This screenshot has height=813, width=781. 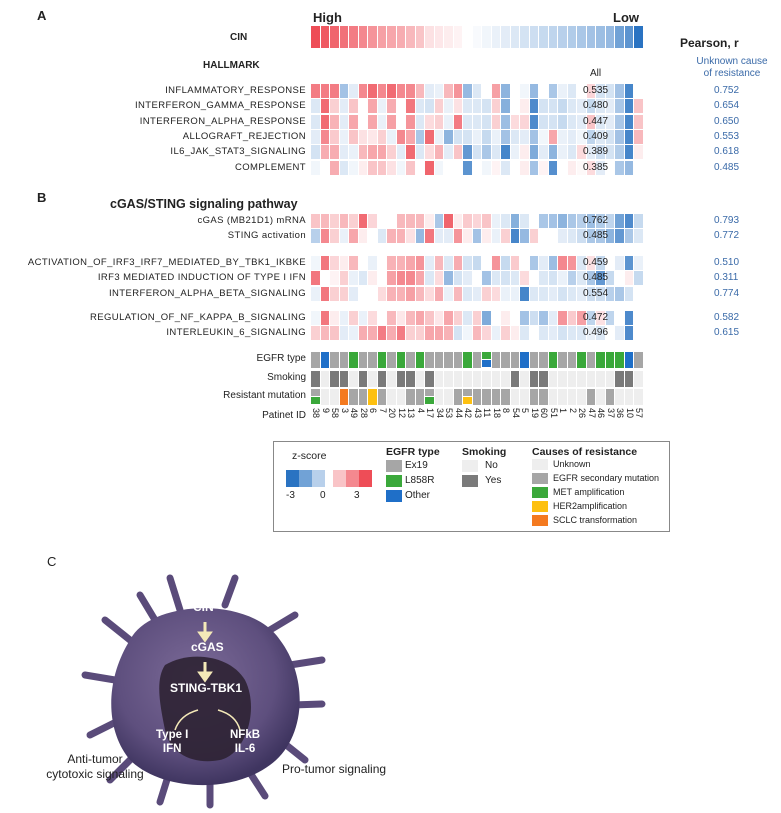 I want to click on row-label: INTERFERON_ALPHA_RESPONSE, so click(x=222, y=121).